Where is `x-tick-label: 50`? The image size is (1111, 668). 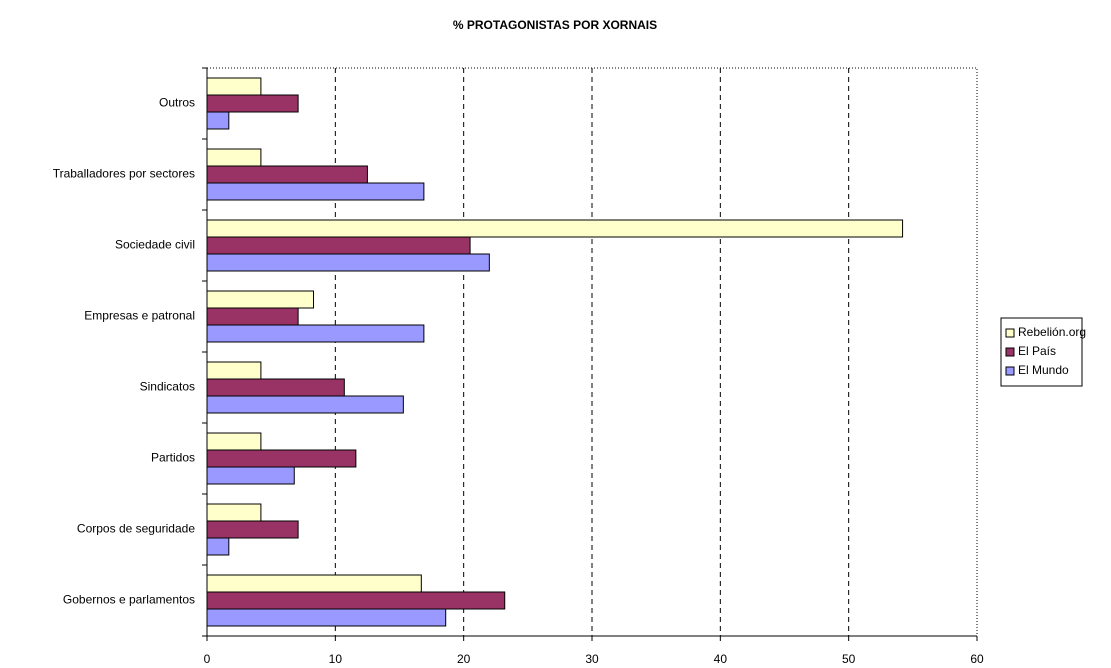 x-tick-label: 50 is located at coordinates (849, 659).